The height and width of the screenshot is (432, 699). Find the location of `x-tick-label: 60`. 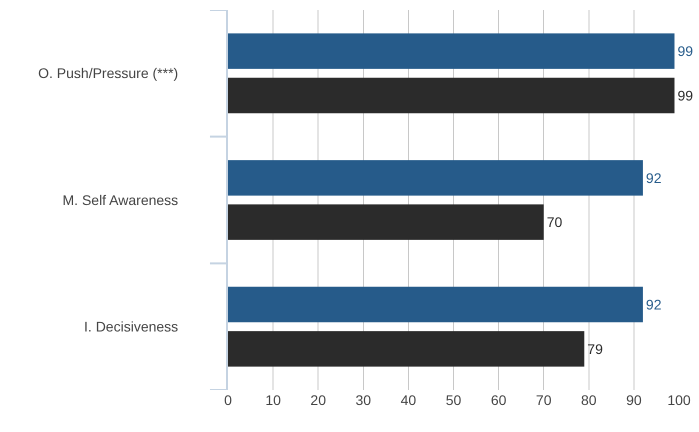

x-tick-label: 60 is located at coordinates (498, 400).